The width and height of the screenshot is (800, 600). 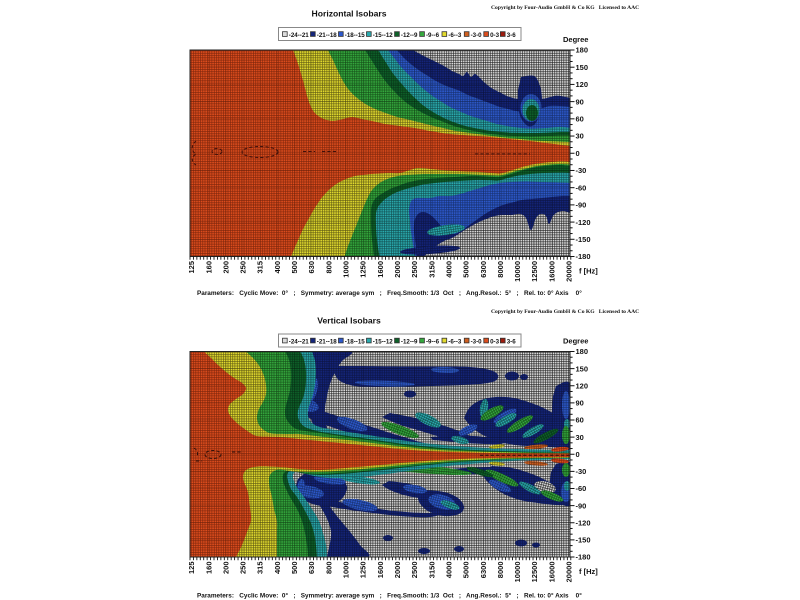 I want to click on svg-text: 1250, so click(x=363, y=570).